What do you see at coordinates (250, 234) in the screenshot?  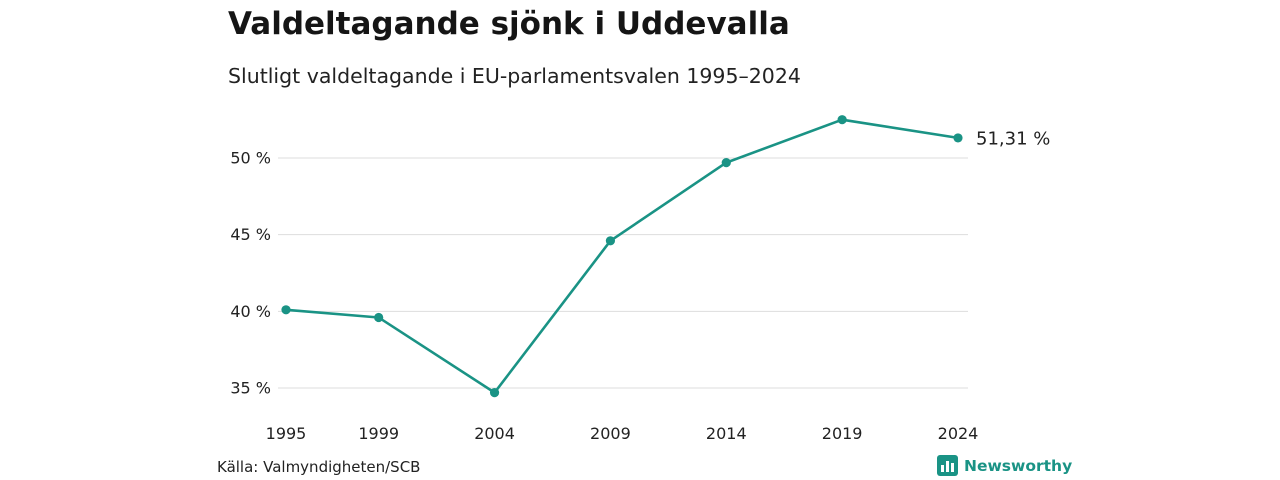 I see `y-tick-label: 45 %` at bounding box center [250, 234].